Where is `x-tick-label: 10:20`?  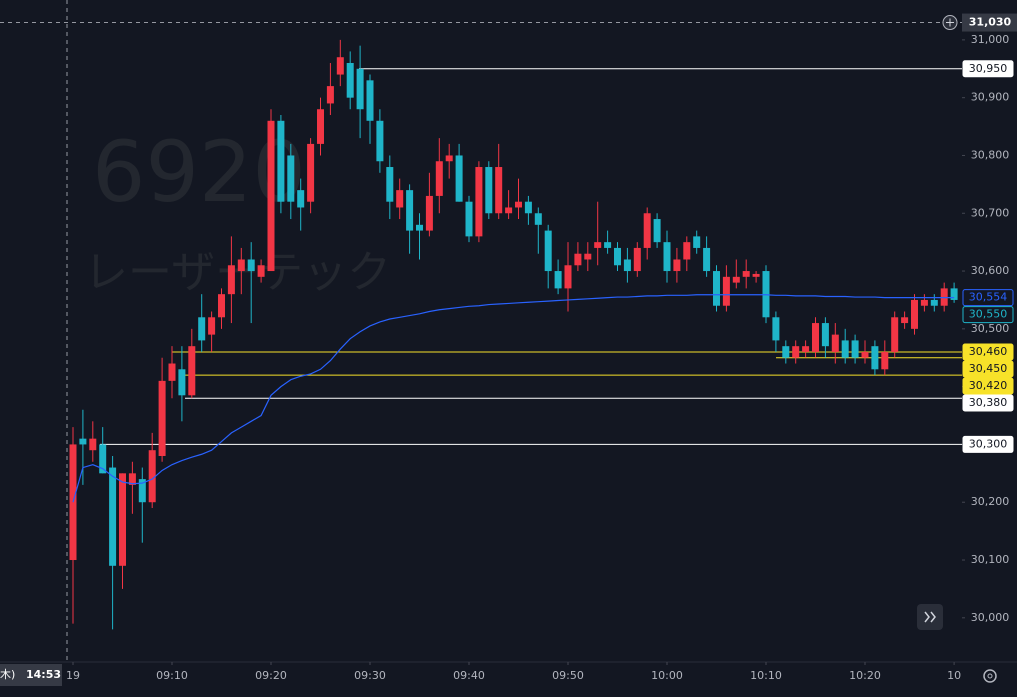 x-tick-label: 10:20 is located at coordinates (865, 675).